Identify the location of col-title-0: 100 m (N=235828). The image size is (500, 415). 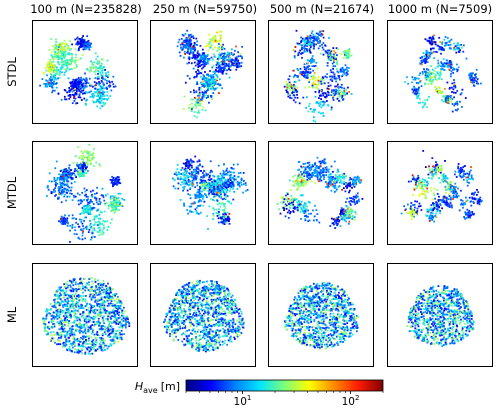
(86, 9).